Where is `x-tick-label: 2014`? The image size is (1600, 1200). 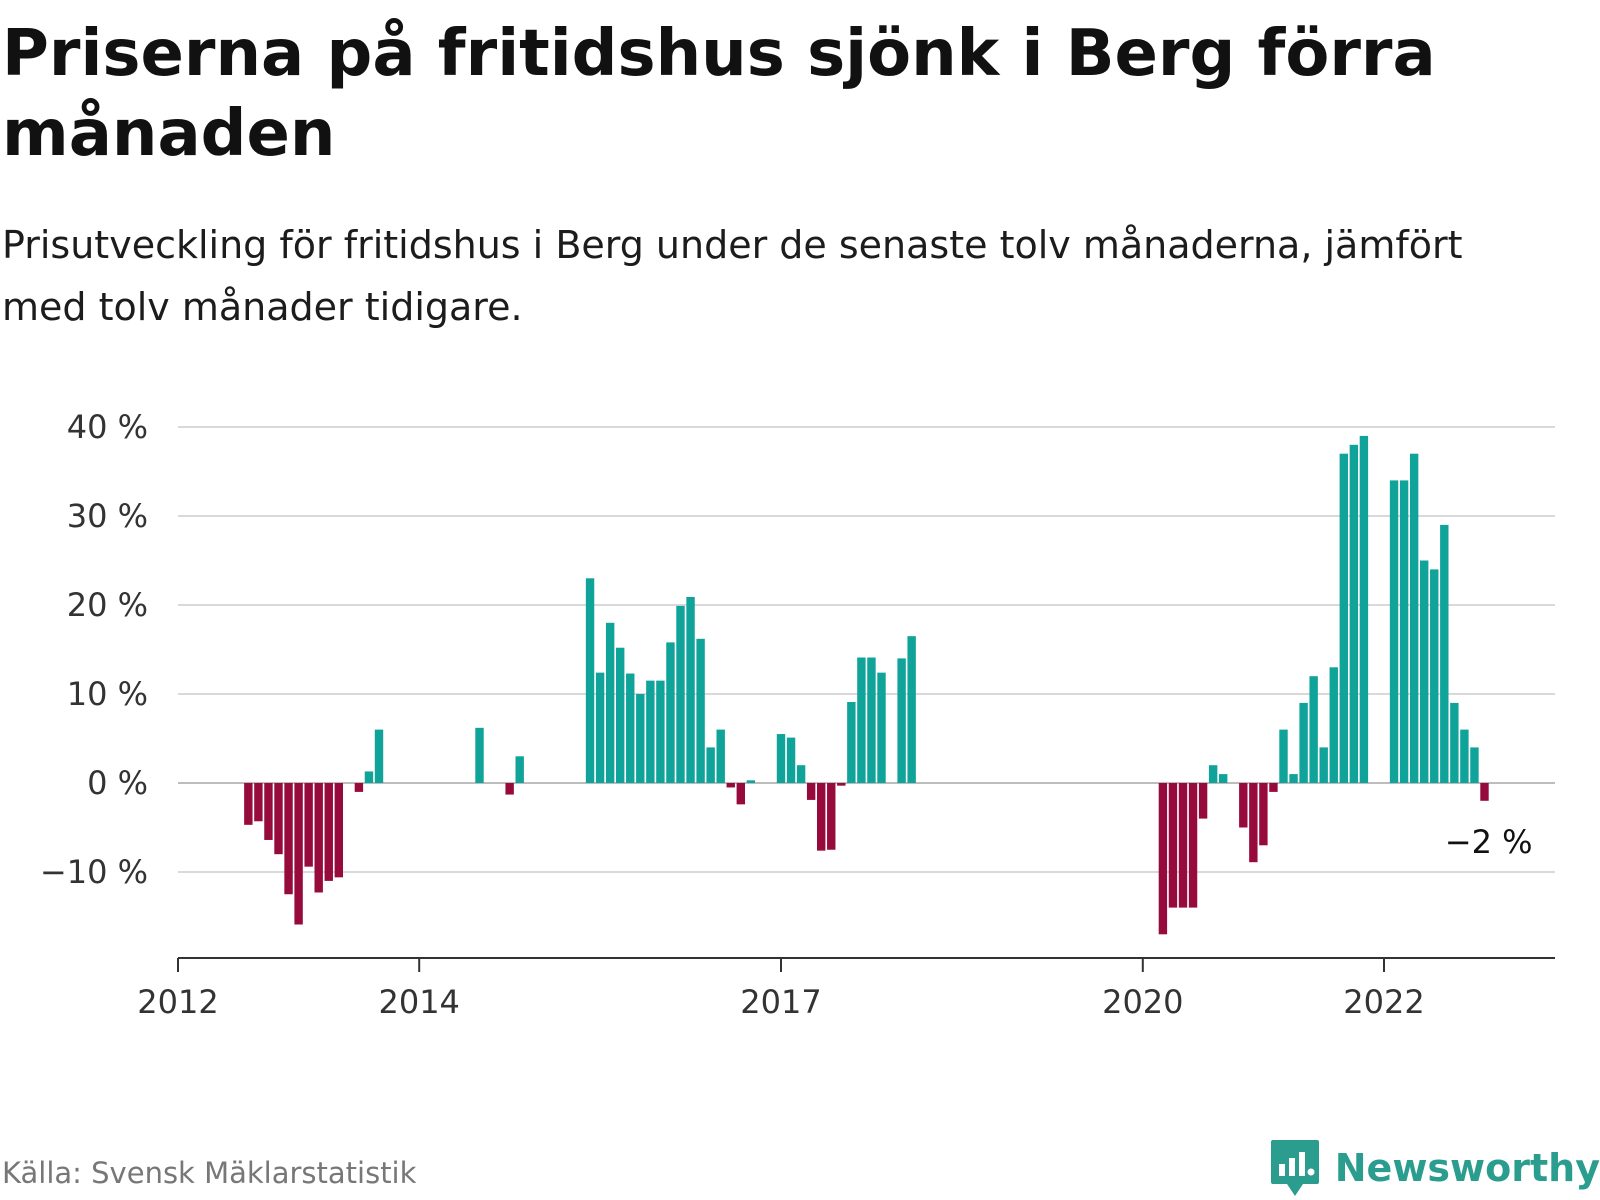
x-tick-label: 2014 is located at coordinates (418, 1001).